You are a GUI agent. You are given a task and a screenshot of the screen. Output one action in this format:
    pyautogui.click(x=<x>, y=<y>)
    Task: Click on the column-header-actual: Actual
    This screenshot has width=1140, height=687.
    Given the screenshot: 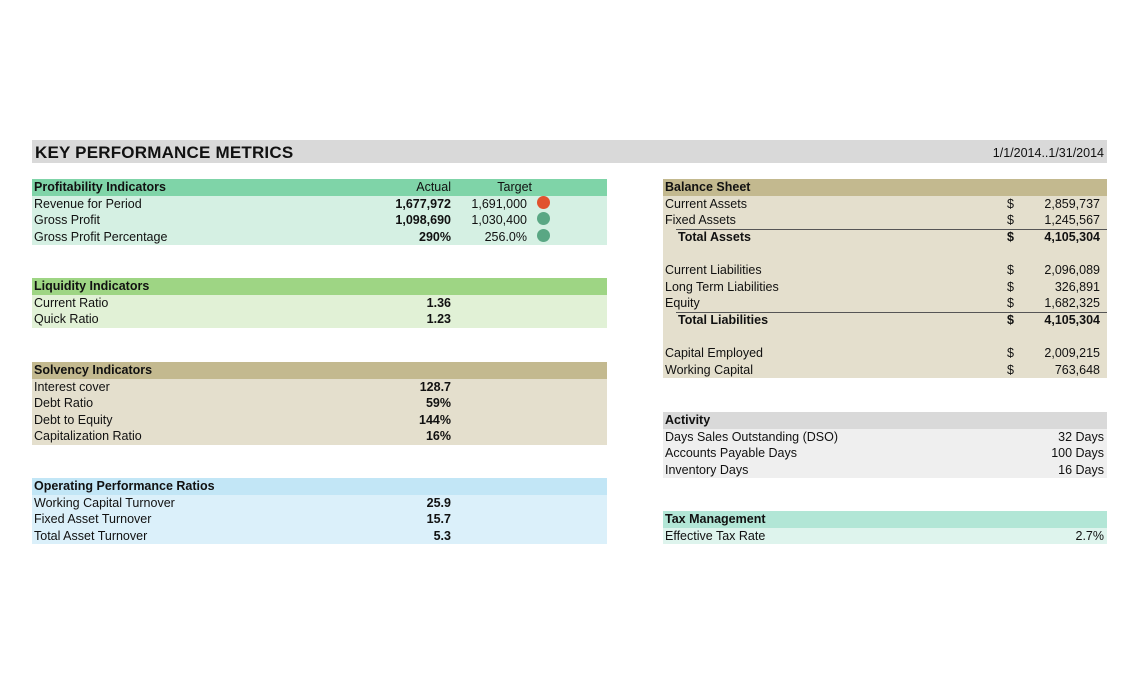 What is the action you would take?
    pyautogui.click(x=433, y=187)
    